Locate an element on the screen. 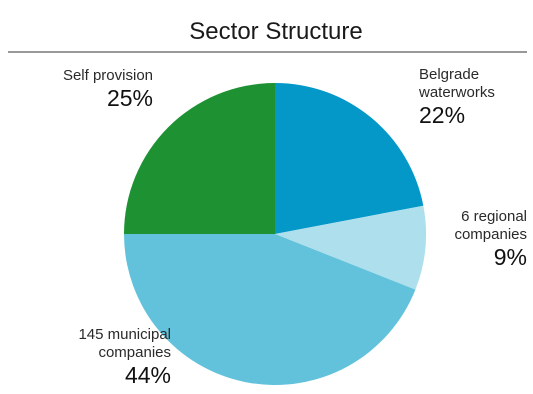 The width and height of the screenshot is (533, 394). slice-percent-self-provision: 25% is located at coordinates (130, 98).